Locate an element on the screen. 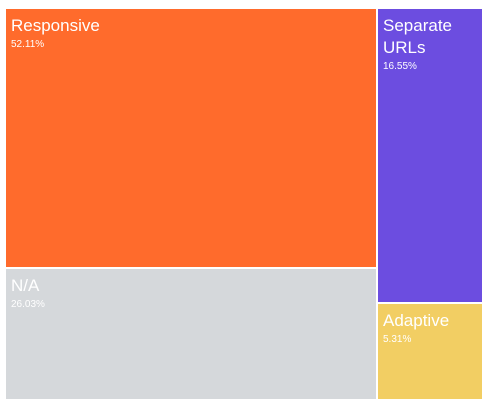 The width and height of the screenshot is (489, 405). tile-value-label: 52.11% is located at coordinates (28, 44).